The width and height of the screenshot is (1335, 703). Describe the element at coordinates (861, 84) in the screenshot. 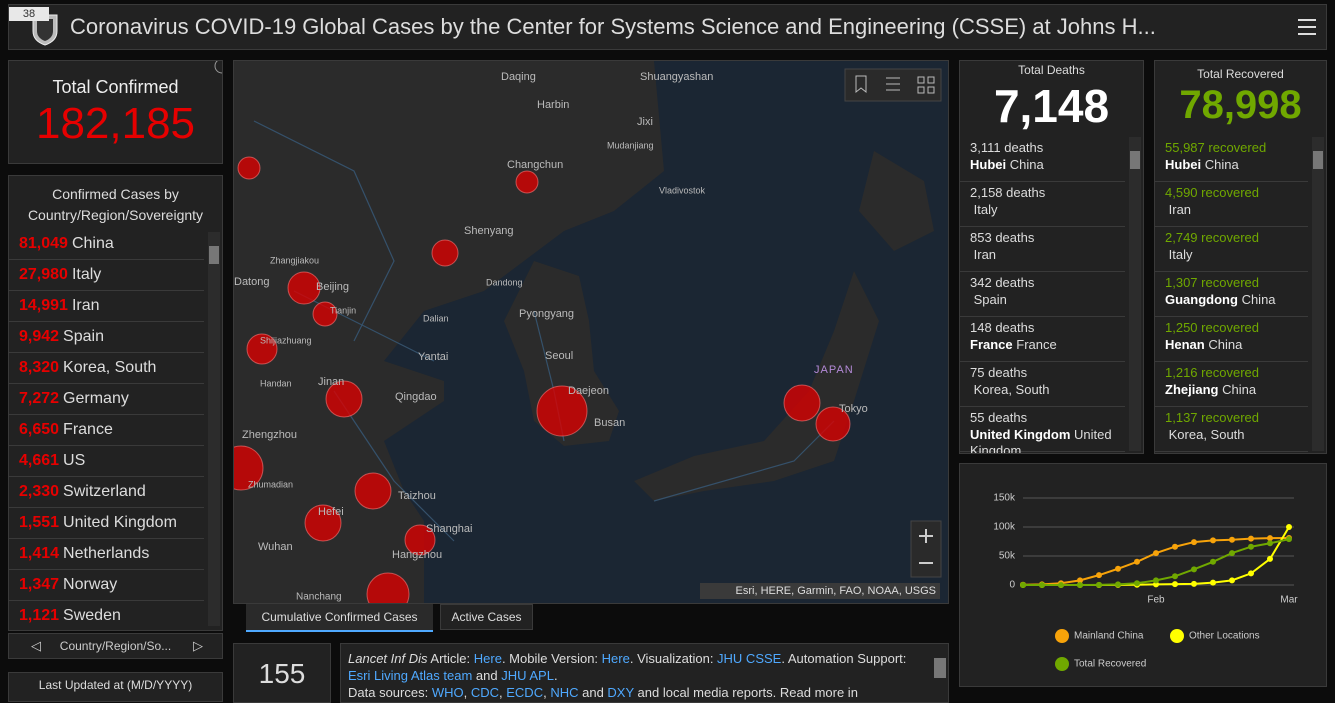

I see `bookmarks-button` at that location.